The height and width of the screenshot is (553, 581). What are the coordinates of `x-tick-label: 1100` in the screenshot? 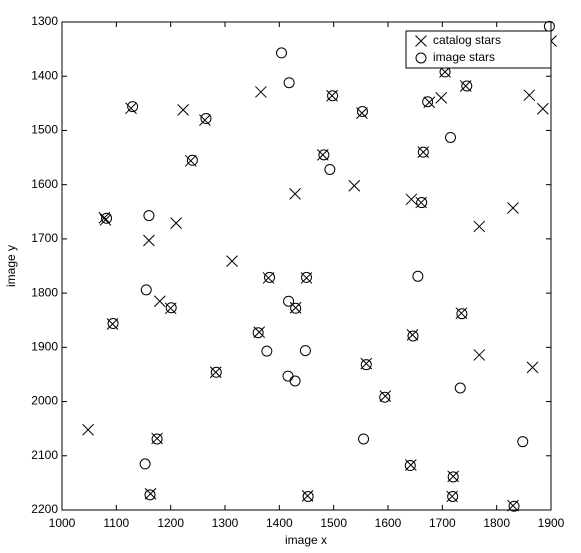 It's located at (116, 523).